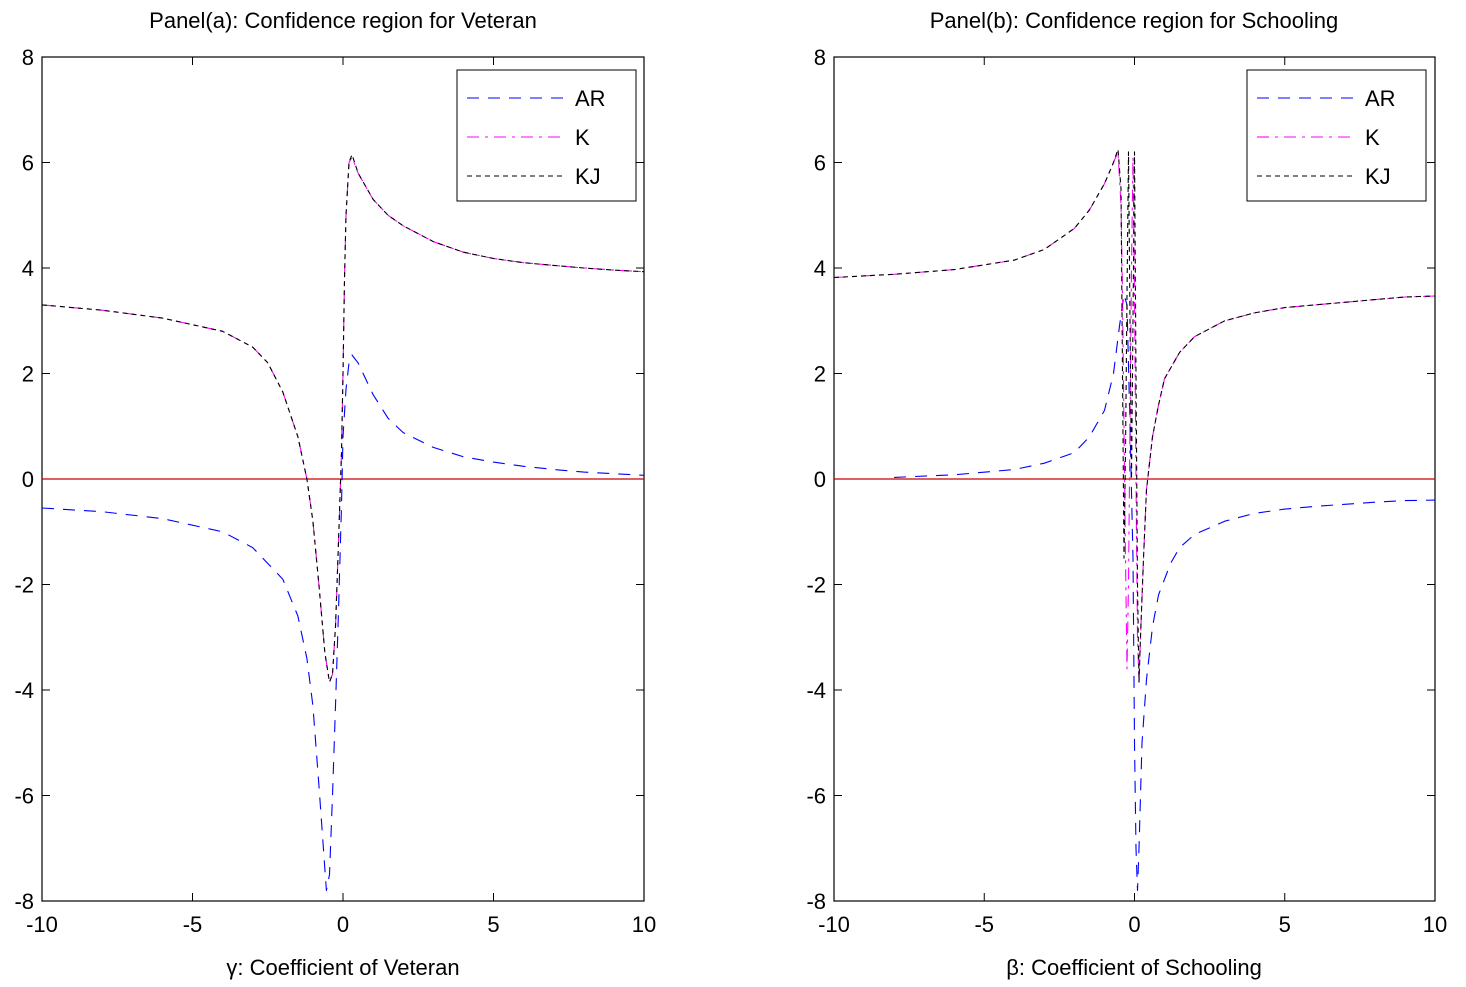 This screenshot has height=987, width=1466. What do you see at coordinates (193, 924) in the screenshot?
I see `panel-a-x-tick-label: -5` at bounding box center [193, 924].